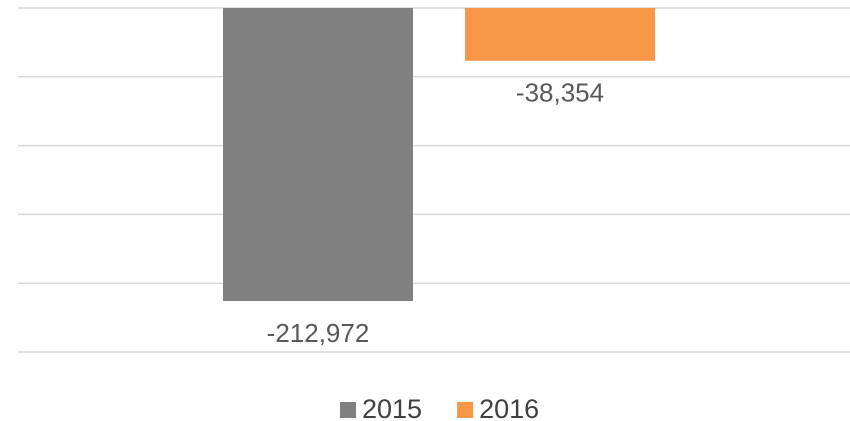 Image resolution: width=850 pixels, height=421 pixels. Describe the element at coordinates (392, 407) in the screenshot. I see `legend-label: 2015` at that location.